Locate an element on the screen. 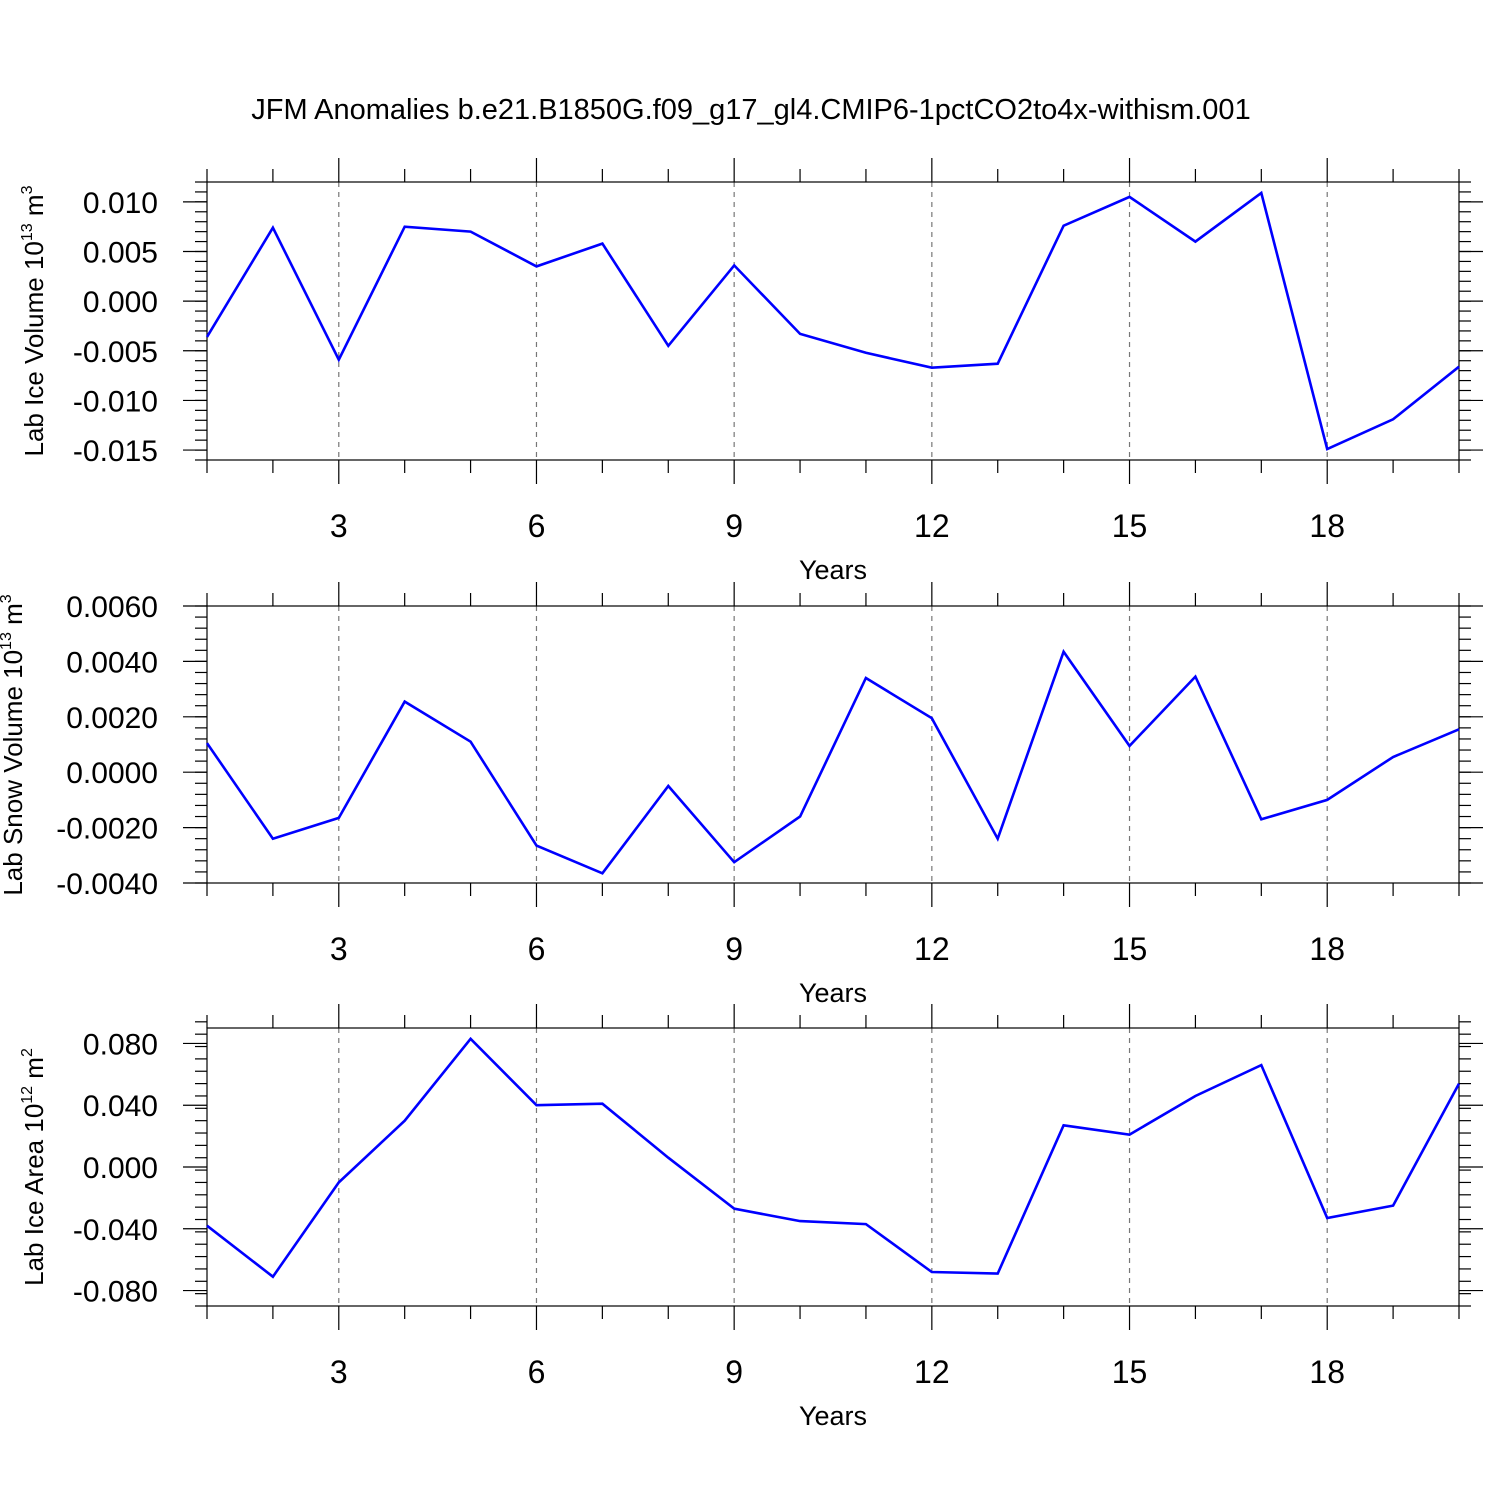 This screenshot has width=1500, height=1500. y-tick-label: 0.010 is located at coordinates (120, 203).